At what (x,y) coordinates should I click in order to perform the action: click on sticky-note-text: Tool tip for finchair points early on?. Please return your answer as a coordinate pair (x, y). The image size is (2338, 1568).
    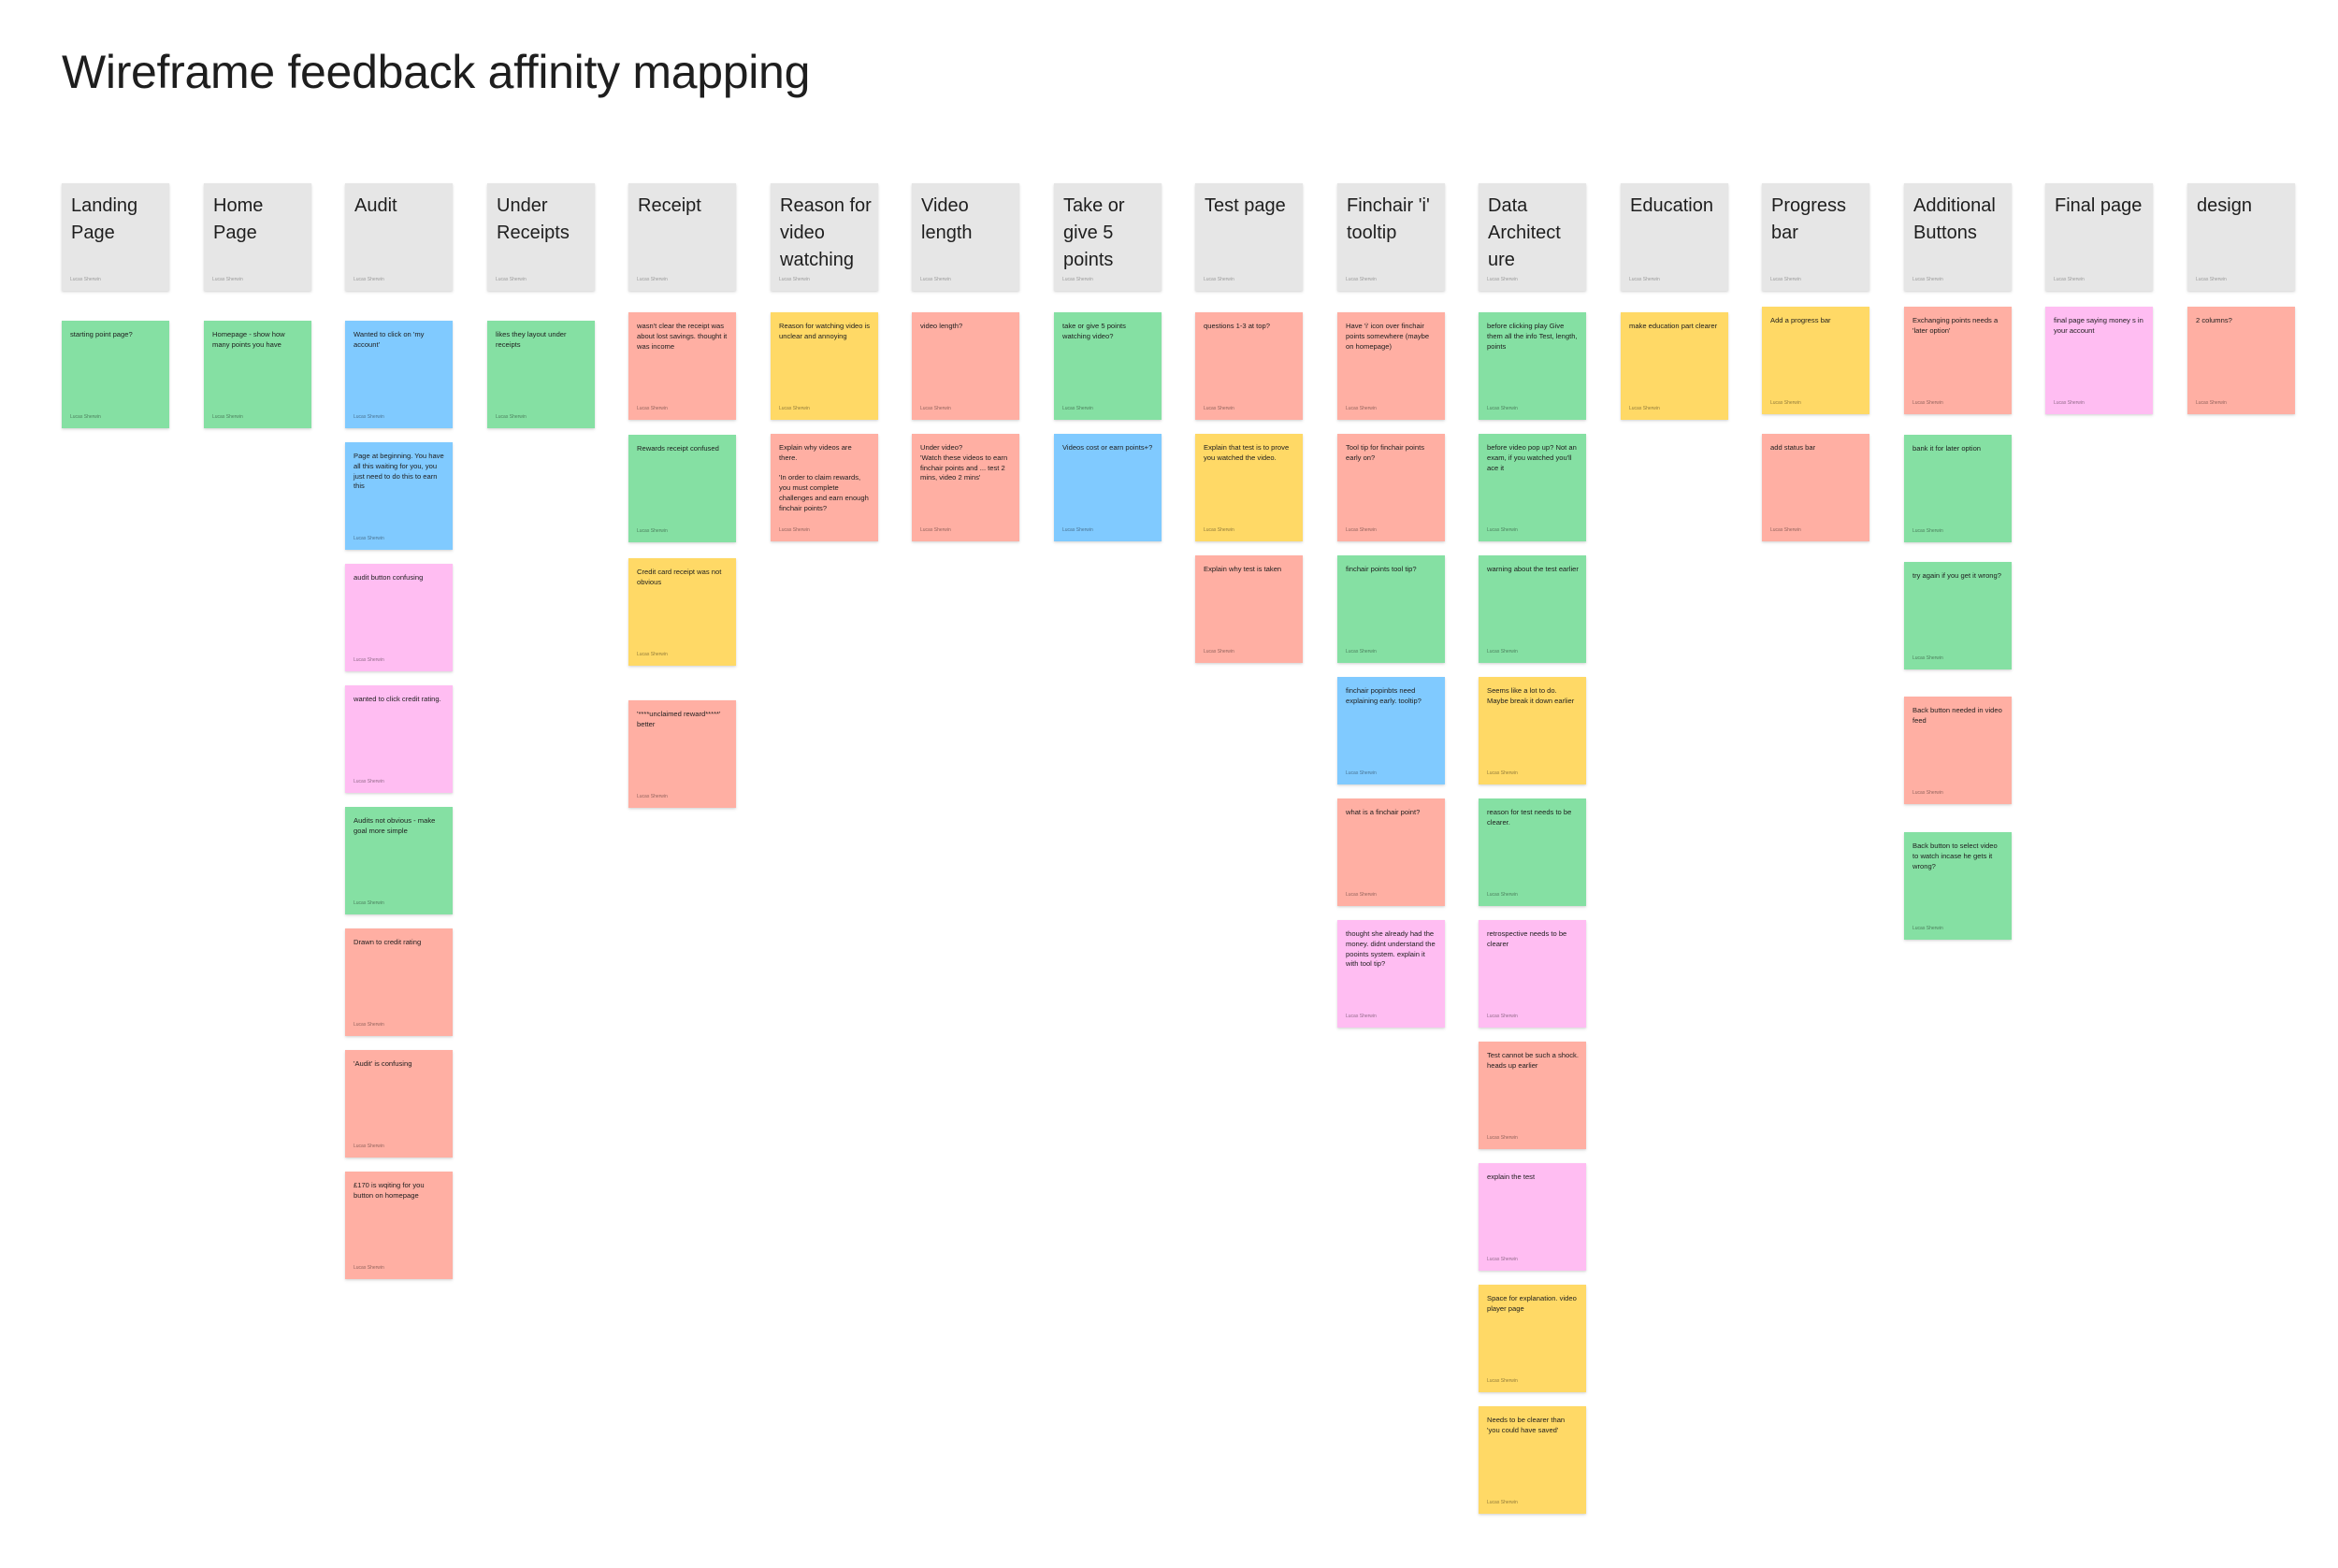
    Looking at the image, I should click on (1385, 452).